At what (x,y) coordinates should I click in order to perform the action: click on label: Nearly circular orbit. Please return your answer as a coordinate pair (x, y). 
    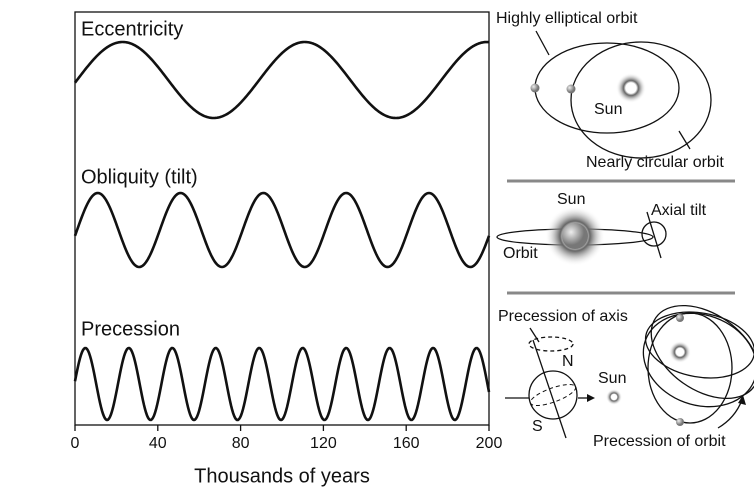
    Looking at the image, I should click on (655, 162).